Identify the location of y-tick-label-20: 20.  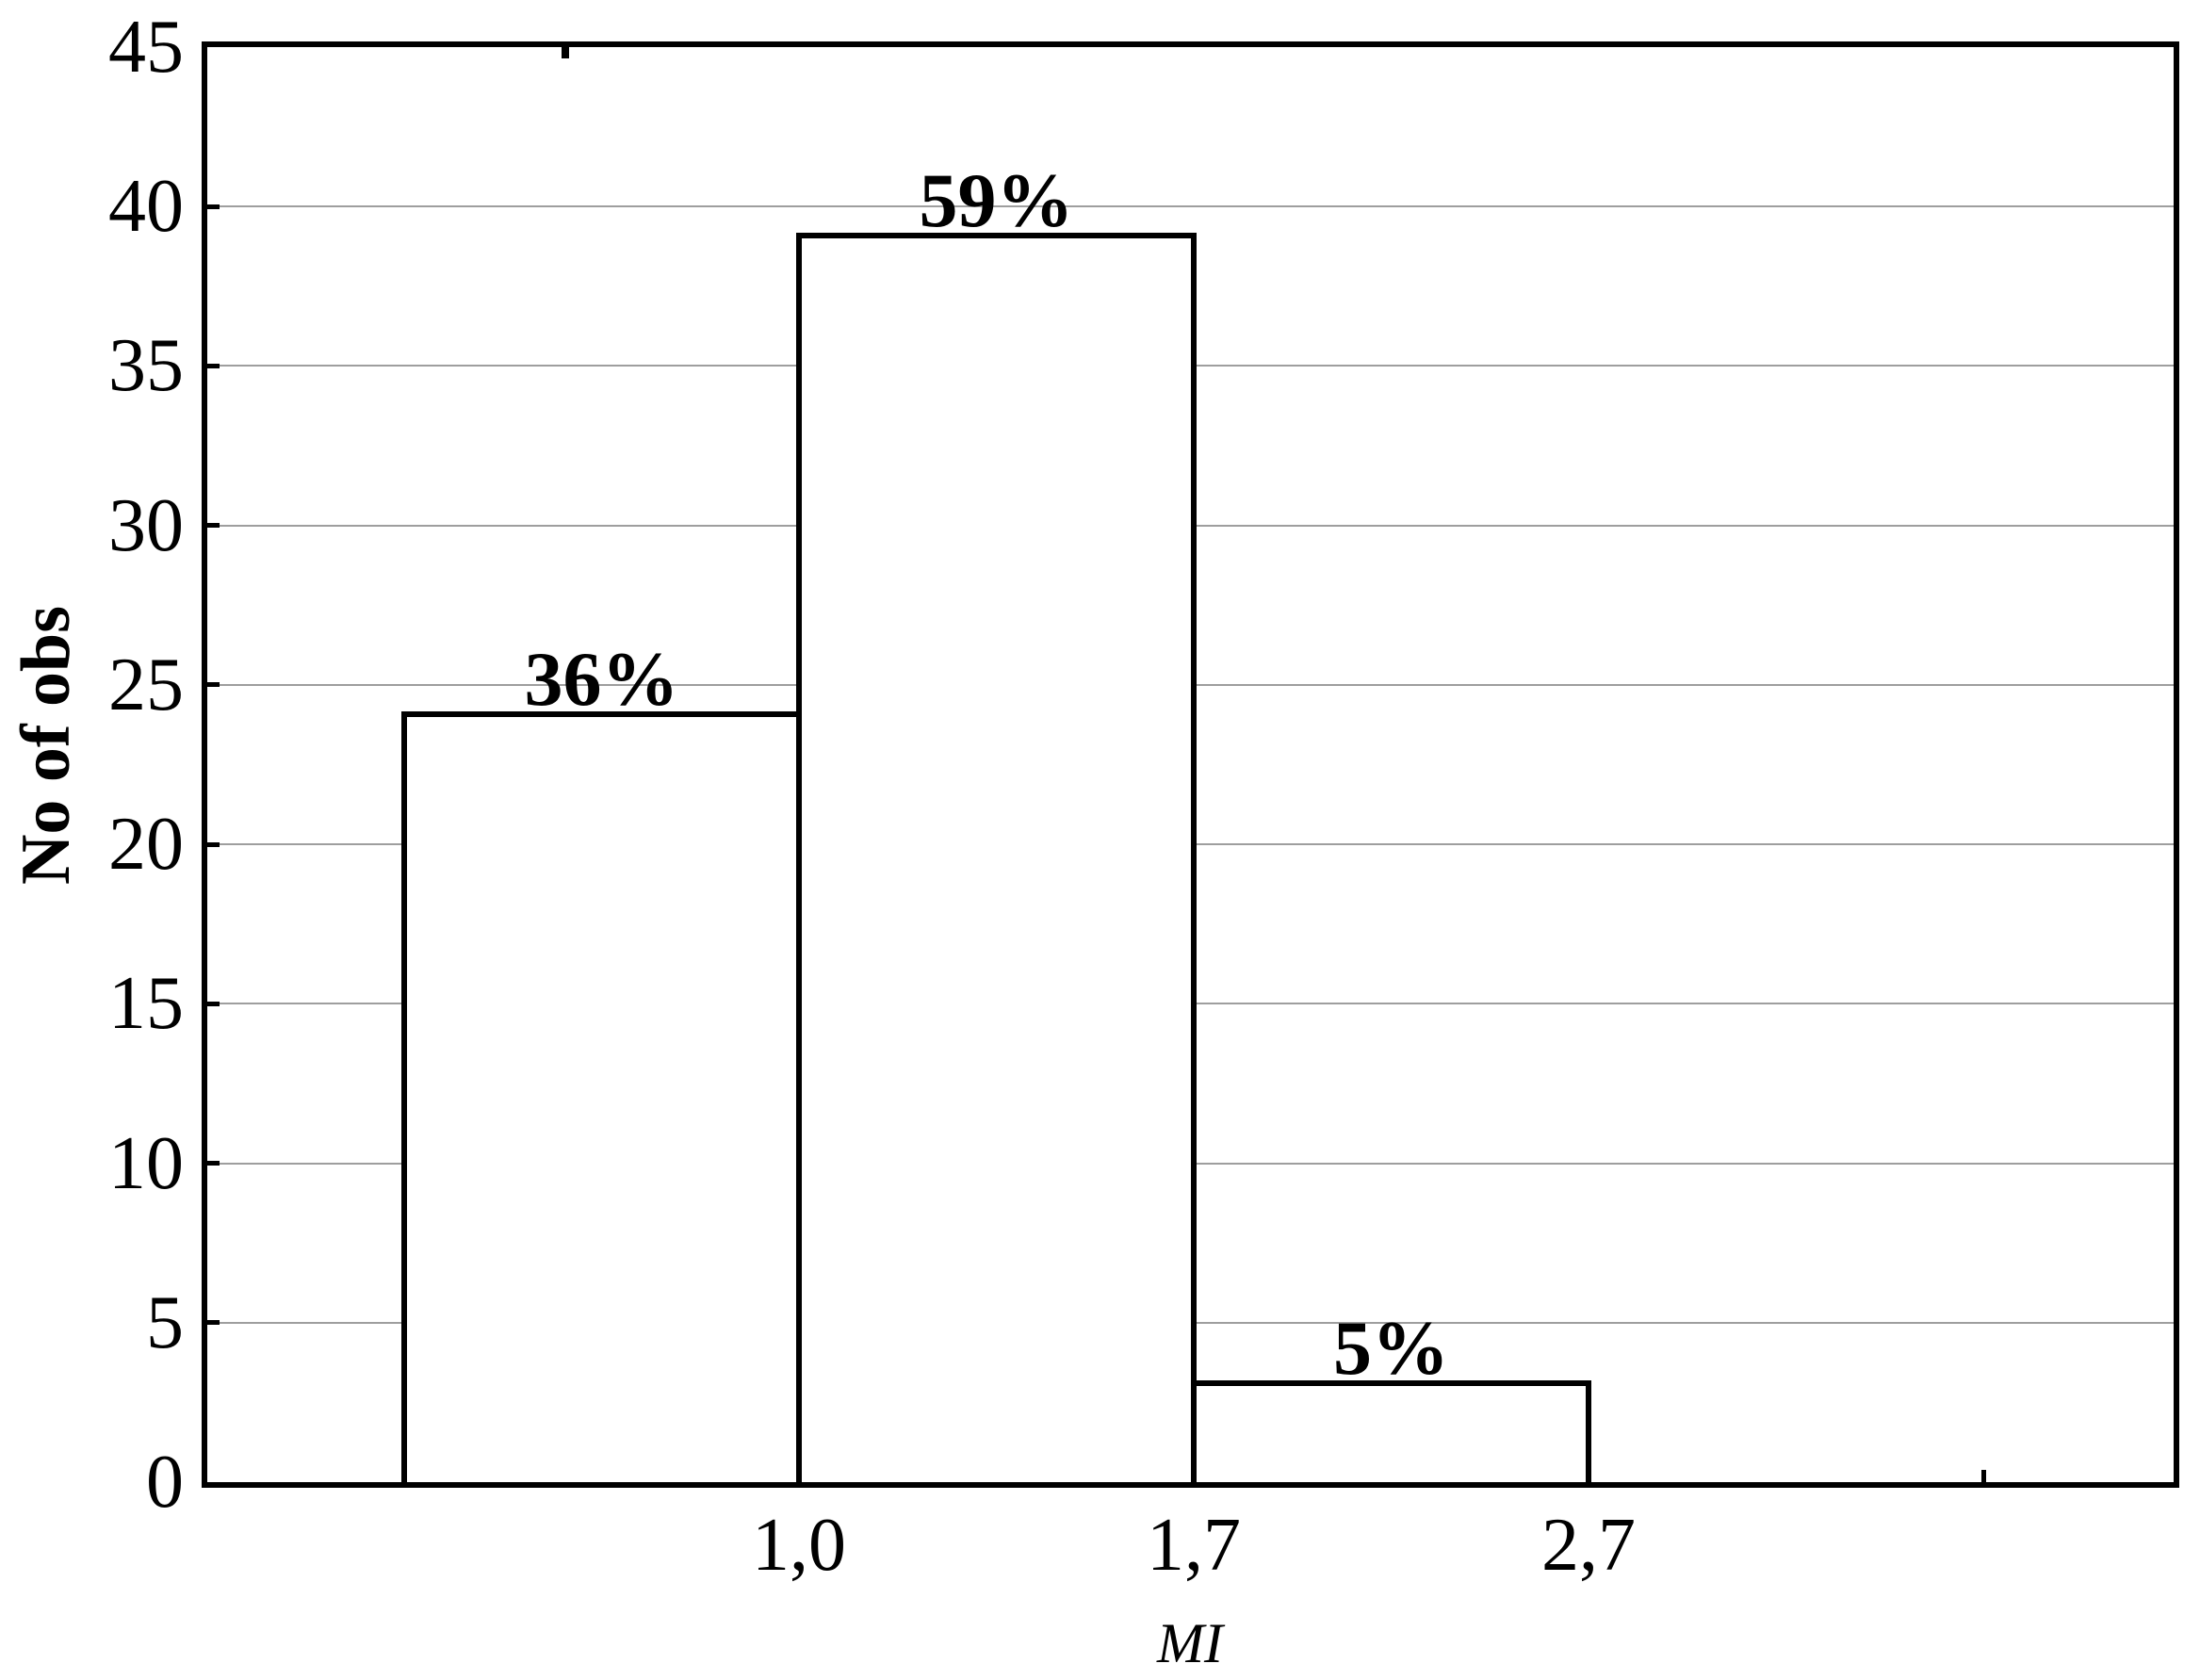
(146, 845).